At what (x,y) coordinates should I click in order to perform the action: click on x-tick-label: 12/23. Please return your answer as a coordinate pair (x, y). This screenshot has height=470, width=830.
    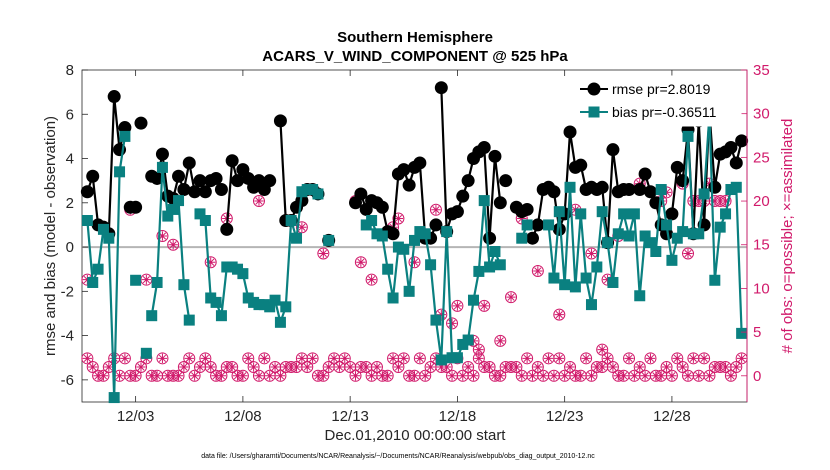
    Looking at the image, I should click on (565, 416).